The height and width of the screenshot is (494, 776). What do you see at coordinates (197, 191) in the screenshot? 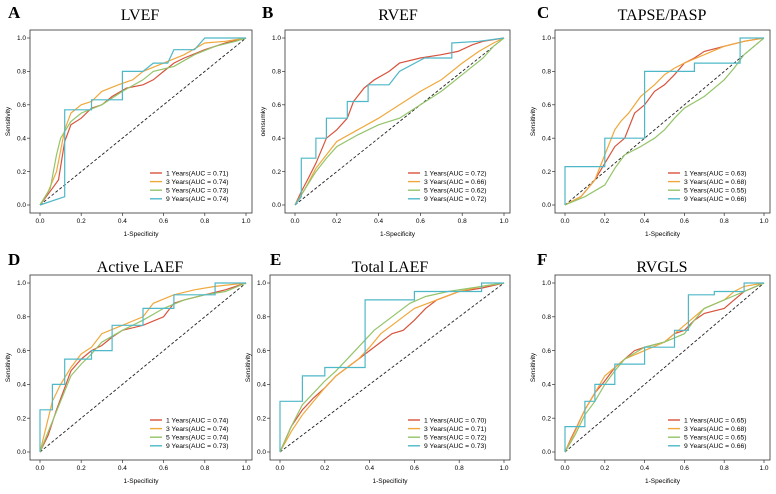
I see `legend-entry: 5 Years(AUC = 0.73)` at bounding box center [197, 191].